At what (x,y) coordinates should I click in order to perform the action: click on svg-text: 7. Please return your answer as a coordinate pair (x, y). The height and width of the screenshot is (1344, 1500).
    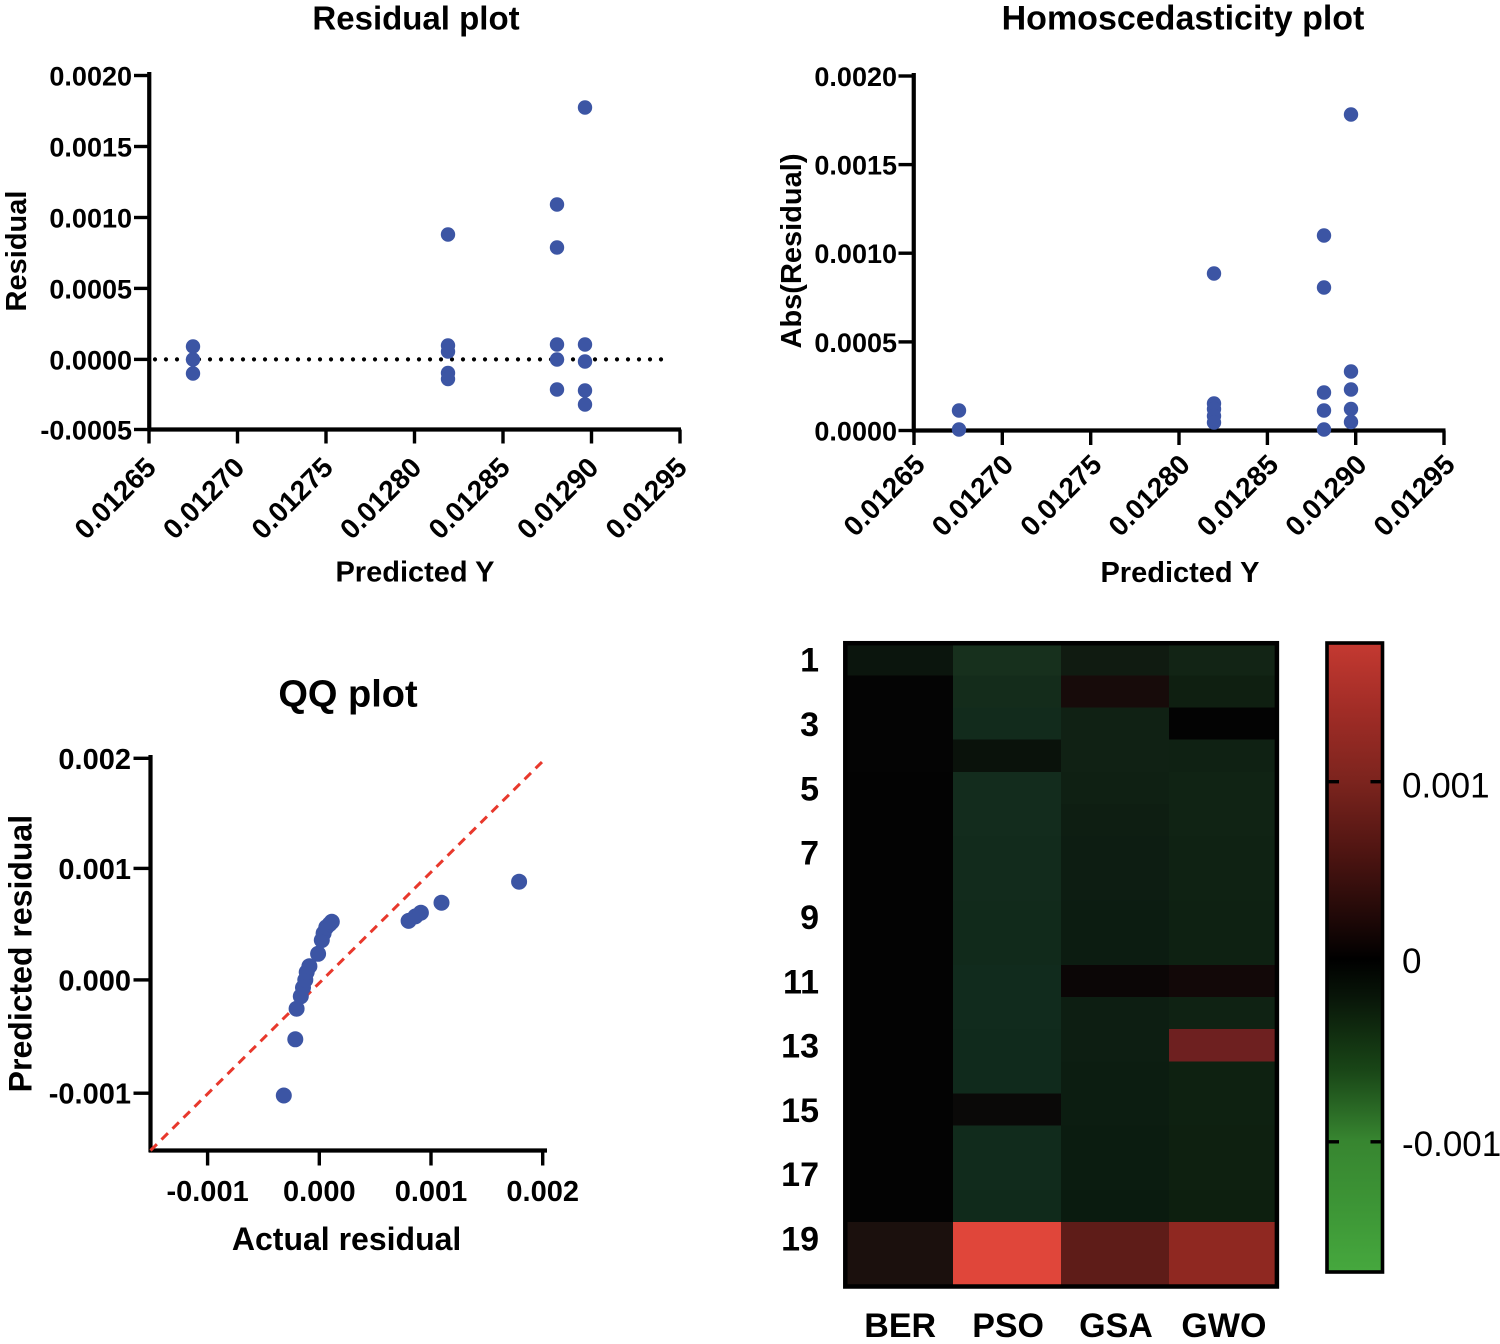
    Looking at the image, I should click on (809, 854).